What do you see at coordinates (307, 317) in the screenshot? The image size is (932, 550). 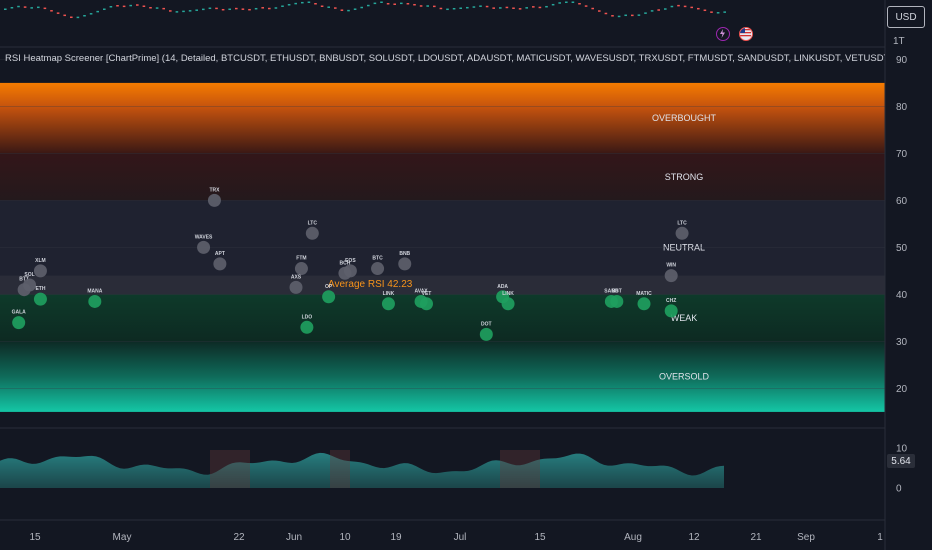 I see `rsi-point-label: LDO` at bounding box center [307, 317].